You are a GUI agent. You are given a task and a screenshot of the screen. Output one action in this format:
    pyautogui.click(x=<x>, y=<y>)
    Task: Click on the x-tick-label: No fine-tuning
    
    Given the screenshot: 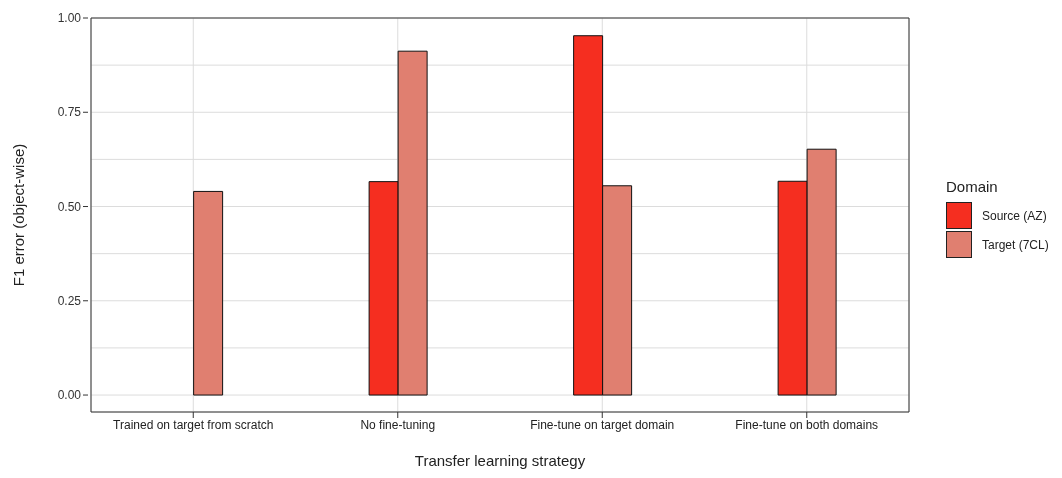 What is the action you would take?
    pyautogui.click(x=398, y=424)
    